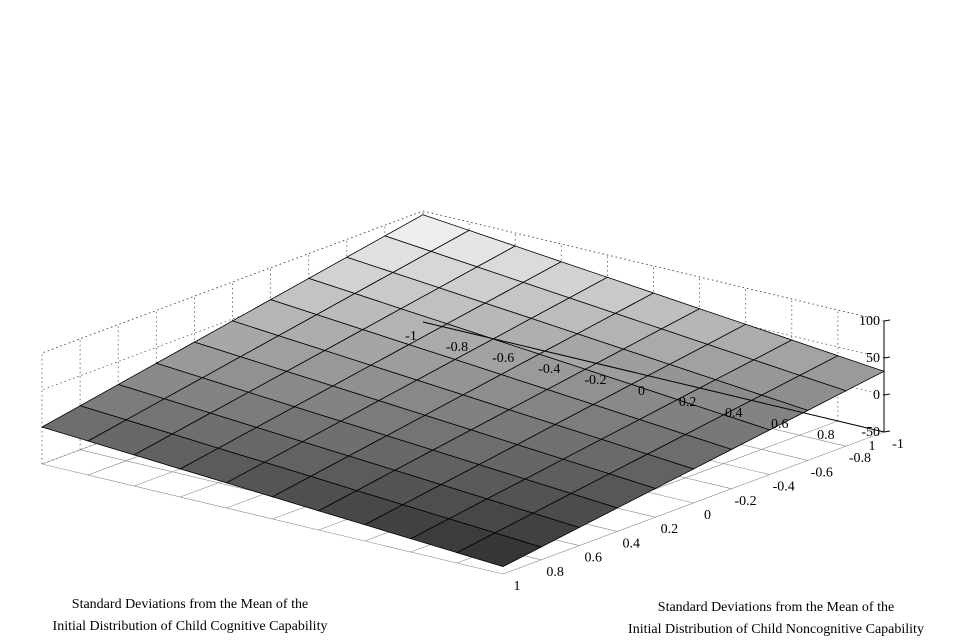 The width and height of the screenshot is (963, 644). I want to click on x-tick-label: 1, so click(872, 446).